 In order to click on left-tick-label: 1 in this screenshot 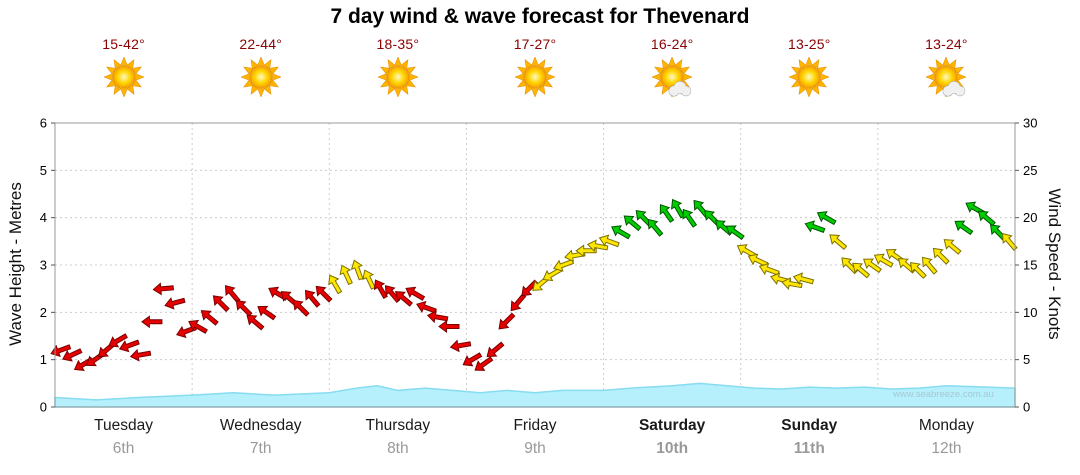, I will do `click(43, 359)`.